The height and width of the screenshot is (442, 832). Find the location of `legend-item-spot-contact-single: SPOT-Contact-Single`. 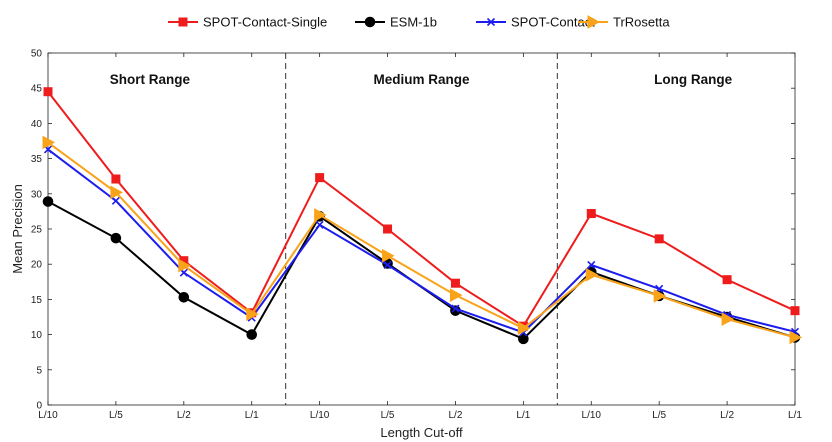

legend-item-spot-contact-single: SPOT-Contact-Single is located at coordinates (247, 22).